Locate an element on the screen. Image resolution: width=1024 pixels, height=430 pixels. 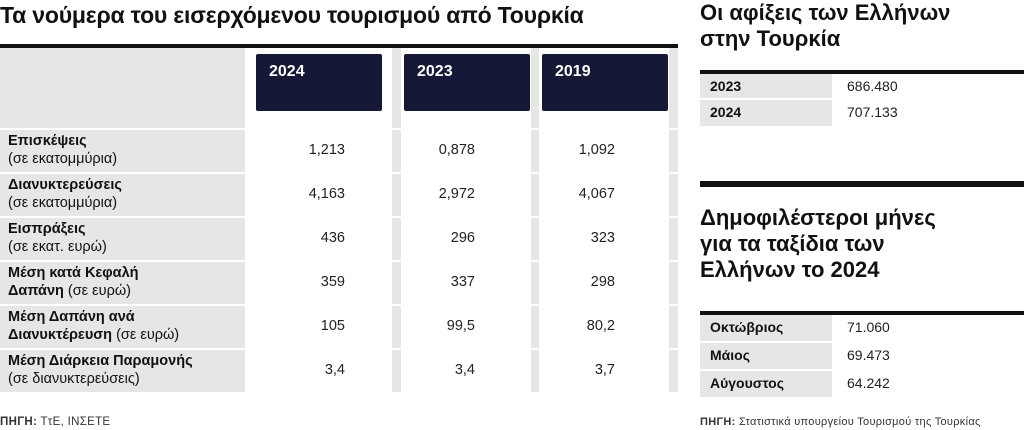
row-sublabel: Διανυκτέρευση (σε ευρώ) is located at coordinates (93, 335).